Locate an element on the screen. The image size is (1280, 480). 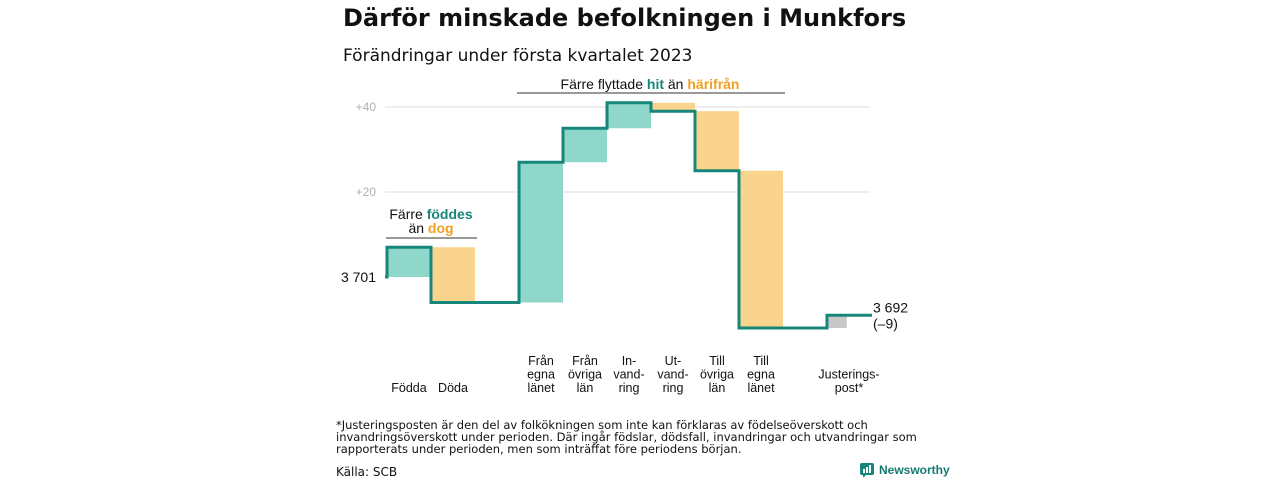
brand-name: Newsworthy is located at coordinates (914, 470).